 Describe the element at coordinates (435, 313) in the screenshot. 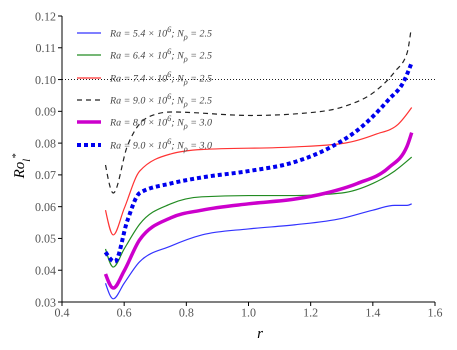

I see `x-tick-label: 1.6` at that location.